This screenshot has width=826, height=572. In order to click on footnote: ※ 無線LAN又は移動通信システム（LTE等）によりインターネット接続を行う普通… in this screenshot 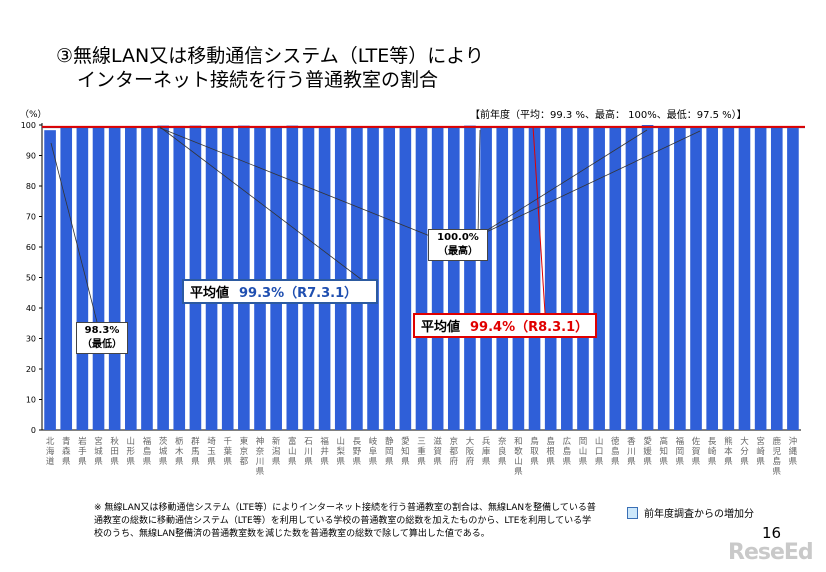, I will do `click(345, 521)`.